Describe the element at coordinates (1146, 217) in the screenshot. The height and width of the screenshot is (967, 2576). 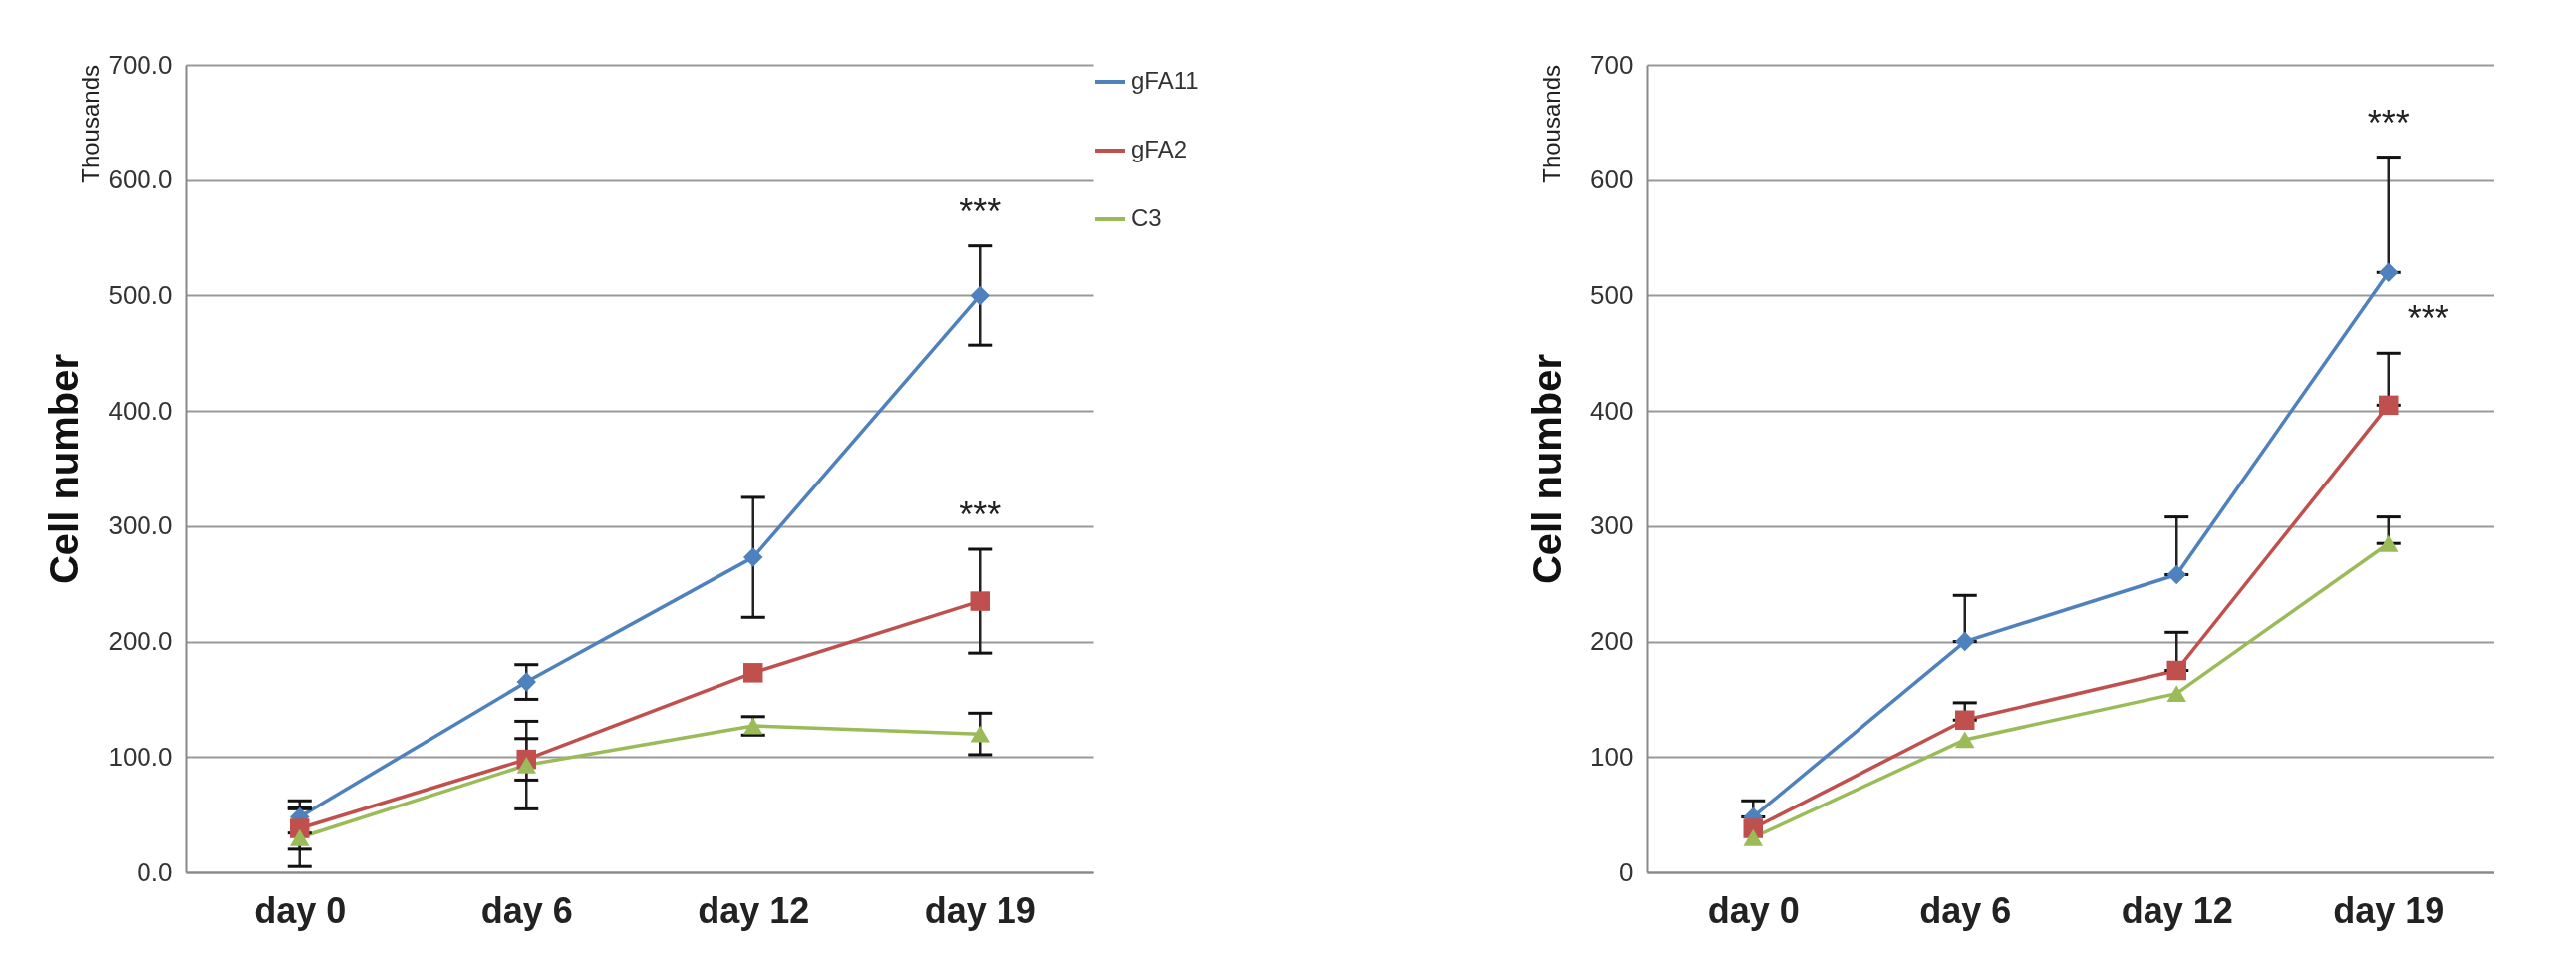
I see `legend-label: C3` at that location.